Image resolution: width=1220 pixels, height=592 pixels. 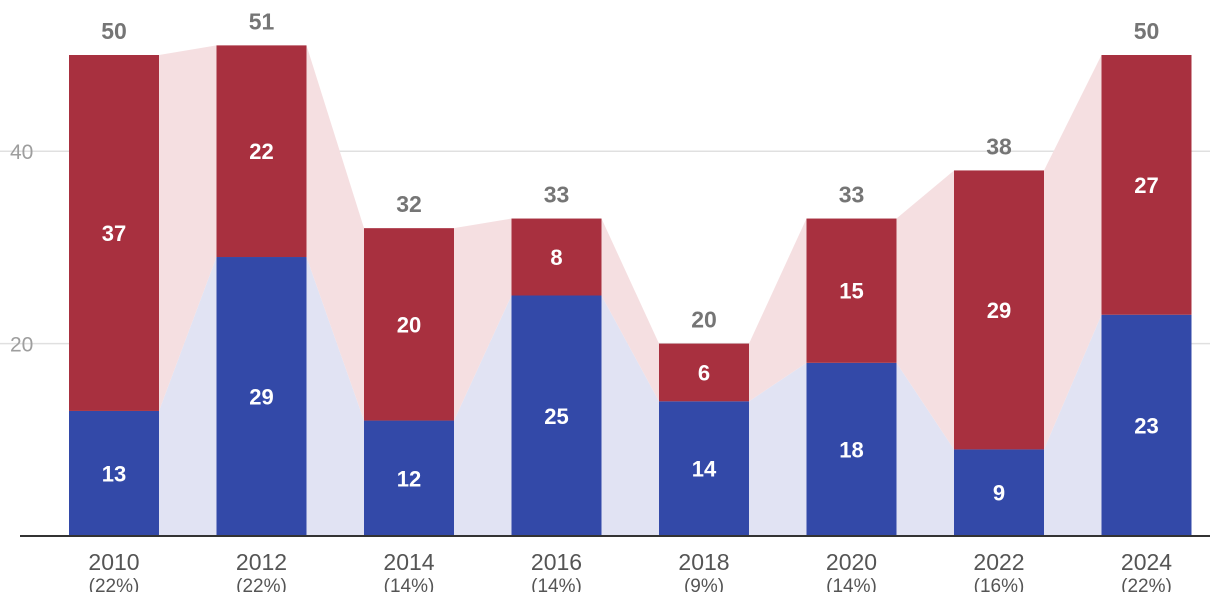 I want to click on bar-series1-2014, so click(x=409, y=478).